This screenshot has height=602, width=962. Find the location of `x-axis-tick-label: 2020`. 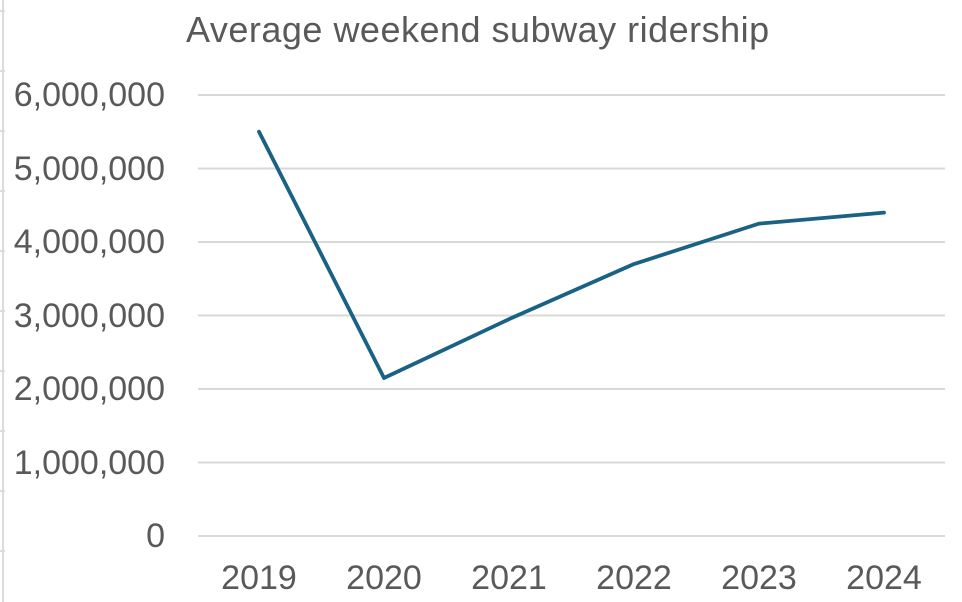

x-axis-tick-label: 2020 is located at coordinates (384, 578).